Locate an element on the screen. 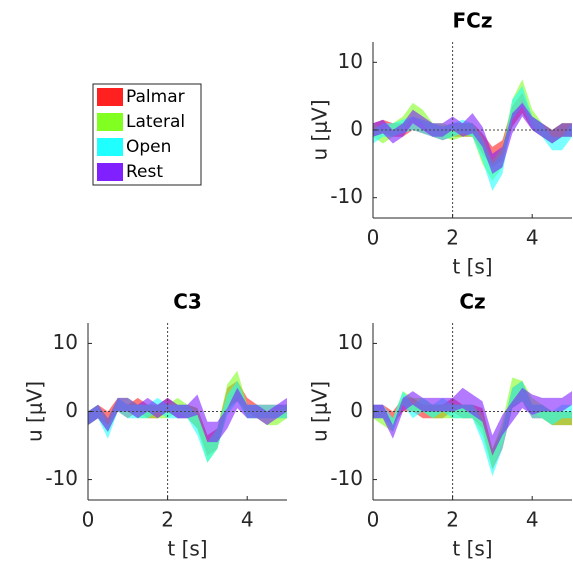  chart-title: FCz is located at coordinates (473, 21).